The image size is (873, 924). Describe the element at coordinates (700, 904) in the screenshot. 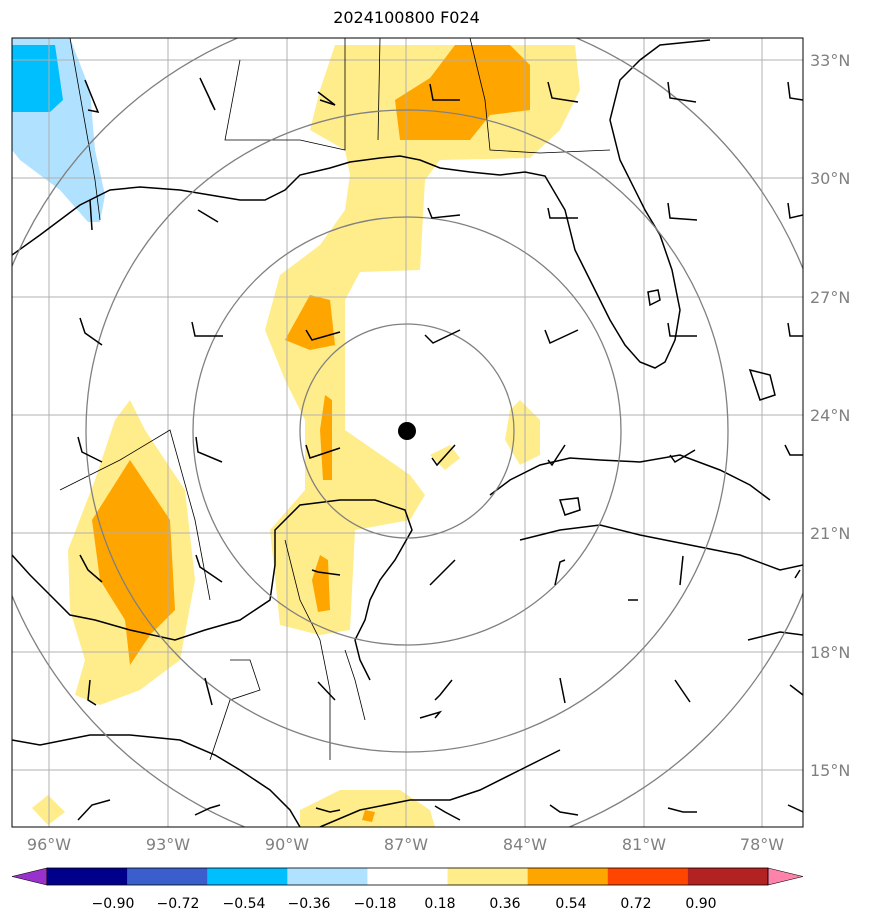

I see `colorbar-tick-label: 0.90` at that location.